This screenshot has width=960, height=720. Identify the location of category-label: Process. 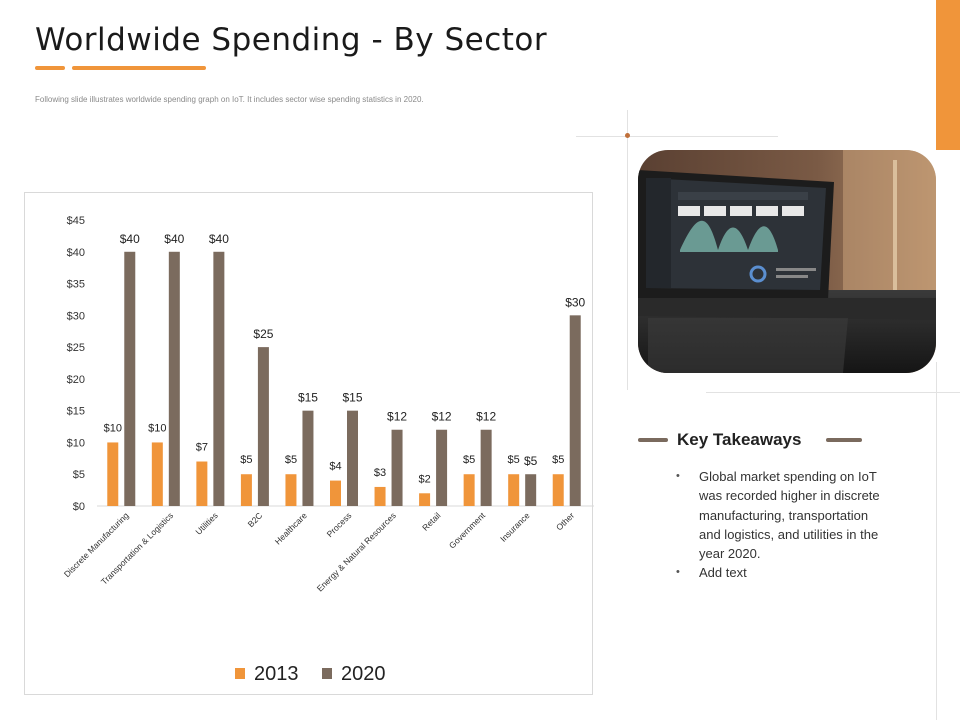
(339, 524).